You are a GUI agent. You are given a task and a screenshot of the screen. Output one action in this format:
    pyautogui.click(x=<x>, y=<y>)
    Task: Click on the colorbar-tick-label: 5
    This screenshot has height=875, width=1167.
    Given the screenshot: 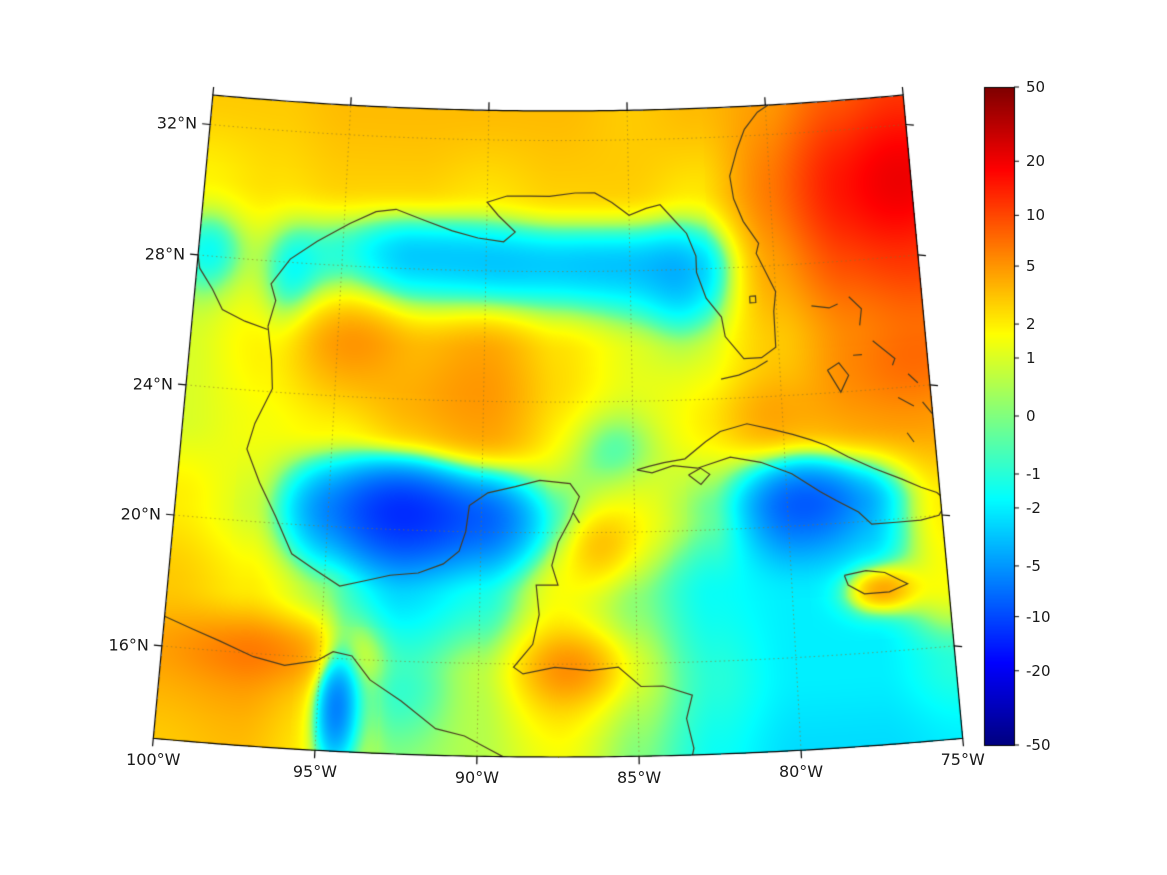 What is the action you would take?
    pyautogui.click(x=1031, y=266)
    